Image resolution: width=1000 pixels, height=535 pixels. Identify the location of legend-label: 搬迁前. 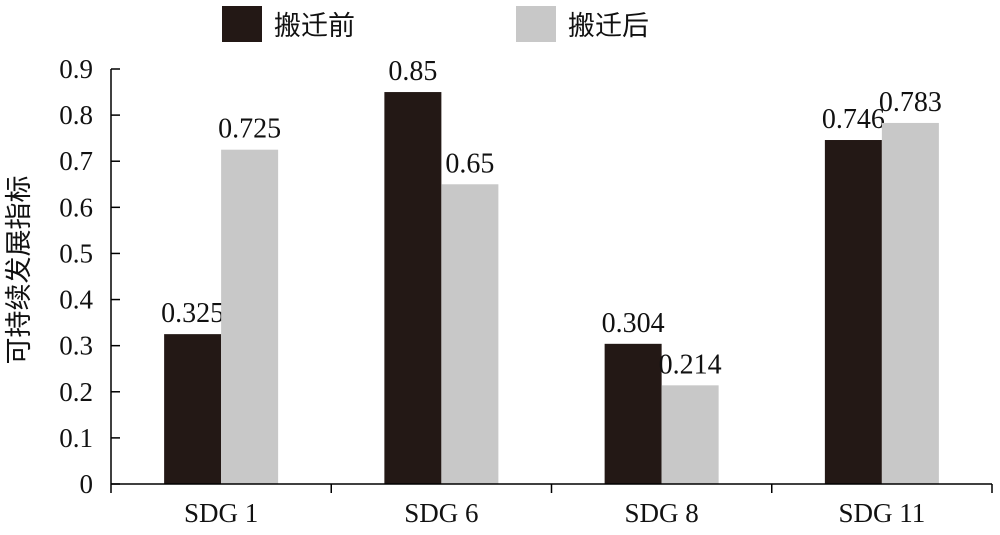
(314, 26).